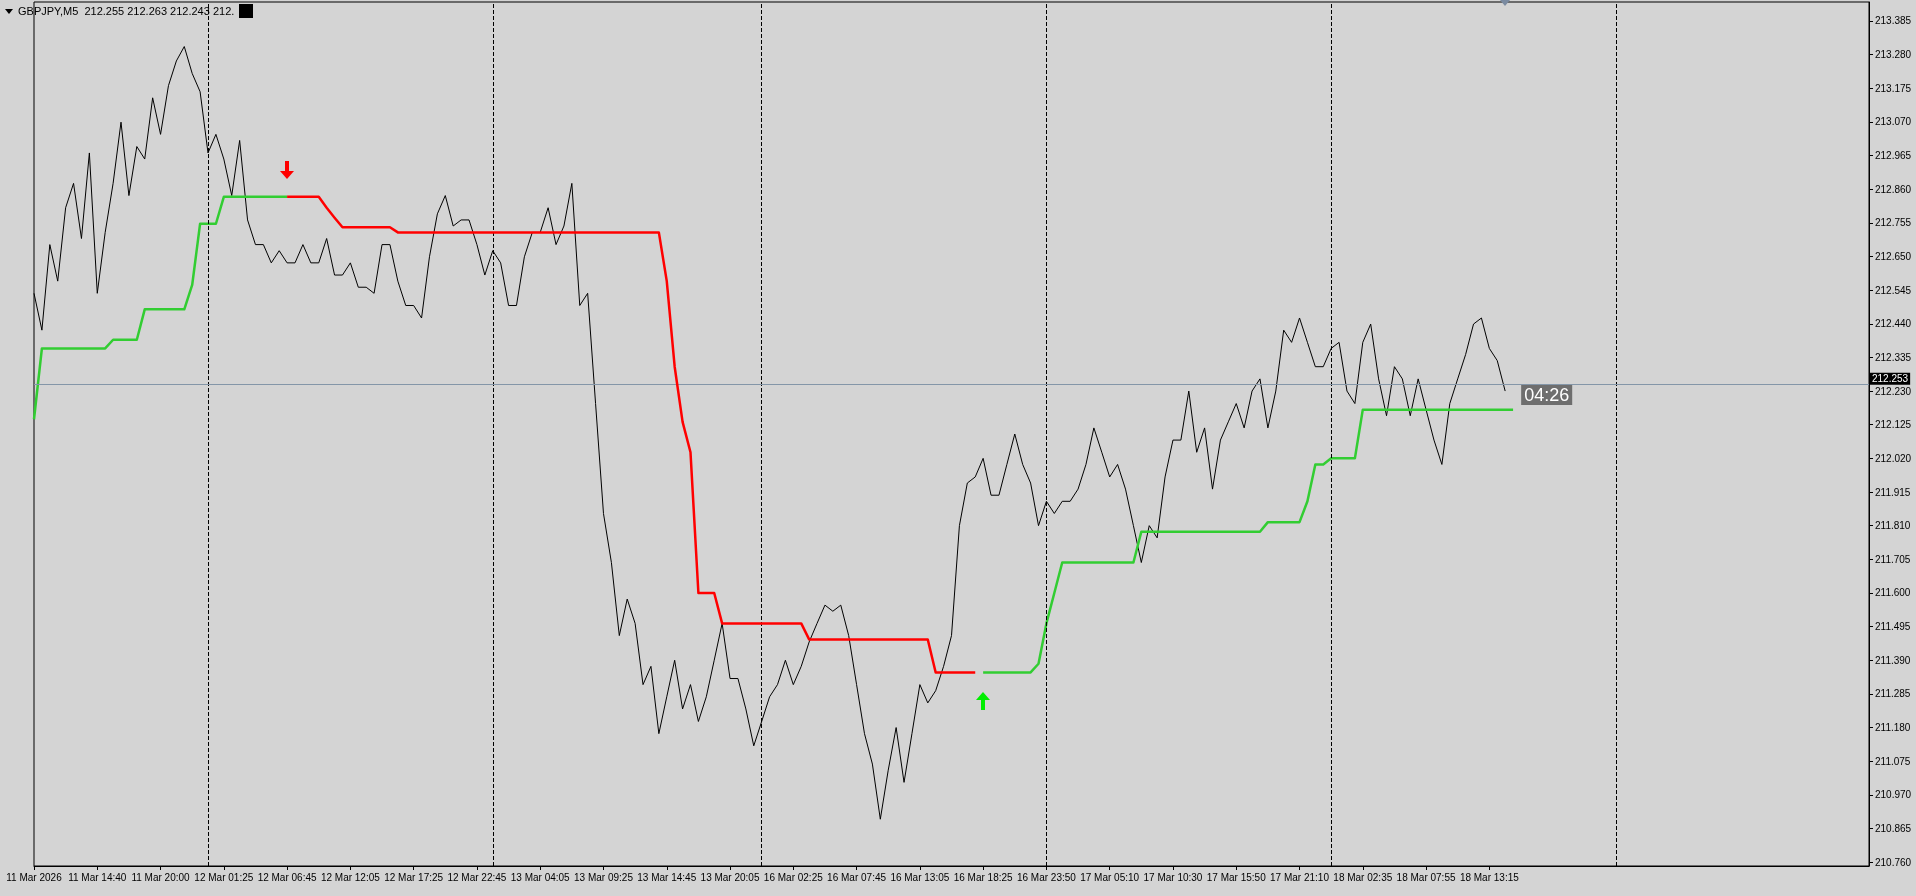  What do you see at coordinates (1893, 122) in the screenshot?
I see `y-tick-label: 213.070` at bounding box center [1893, 122].